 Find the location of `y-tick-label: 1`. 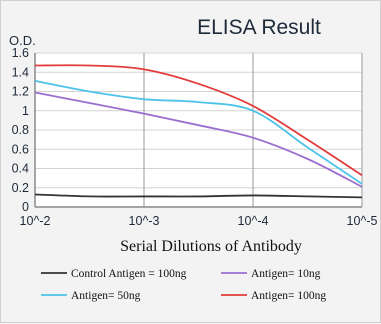

y-tick-label: 1 is located at coordinates (25, 111).